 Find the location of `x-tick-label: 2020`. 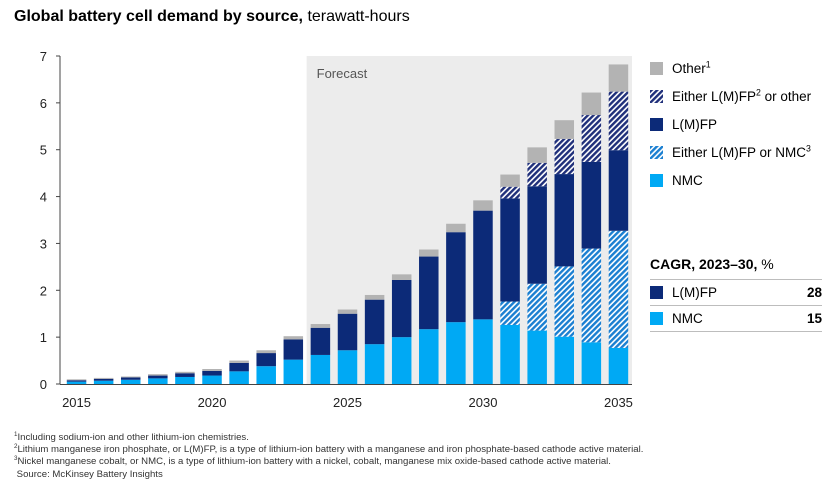

x-tick-label: 2020 is located at coordinates (212, 402).